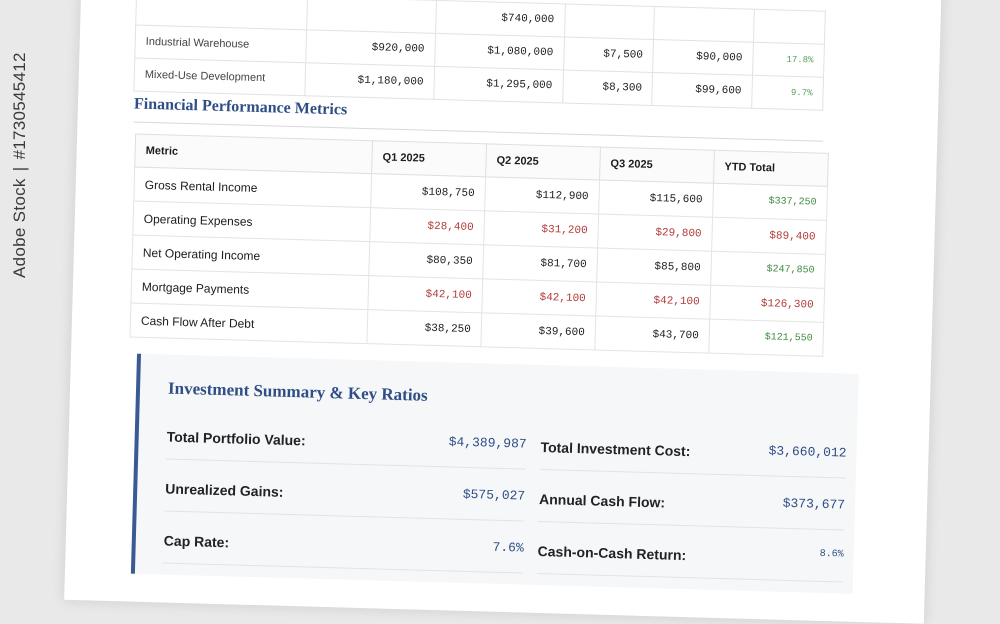  What do you see at coordinates (426, 260) in the screenshot?
I see `metric-value: $80,350` at bounding box center [426, 260].